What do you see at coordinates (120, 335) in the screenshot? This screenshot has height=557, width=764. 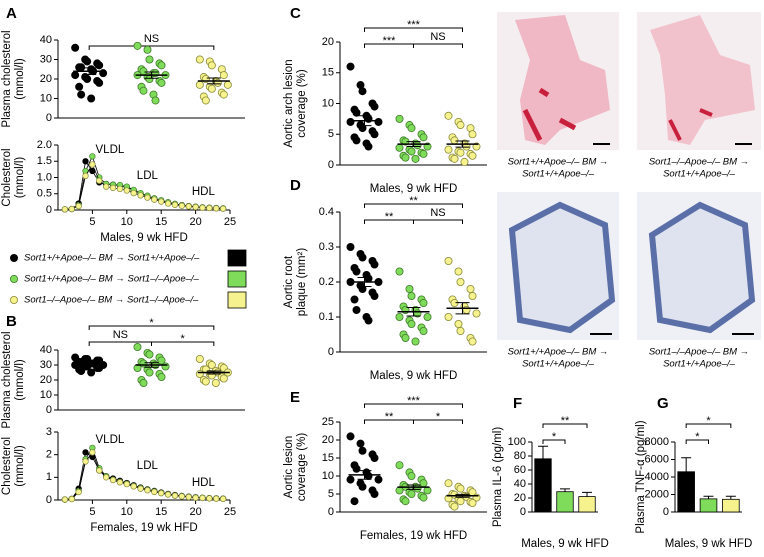 I see `significance-label: NS` at bounding box center [120, 335].